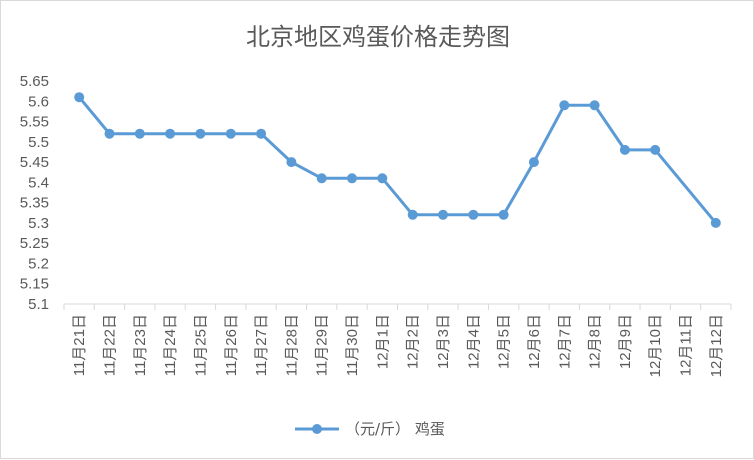 The height and width of the screenshot is (460, 754). Describe the element at coordinates (231, 345) in the screenshot. I see `x-tick-label: 11月26日` at that location.